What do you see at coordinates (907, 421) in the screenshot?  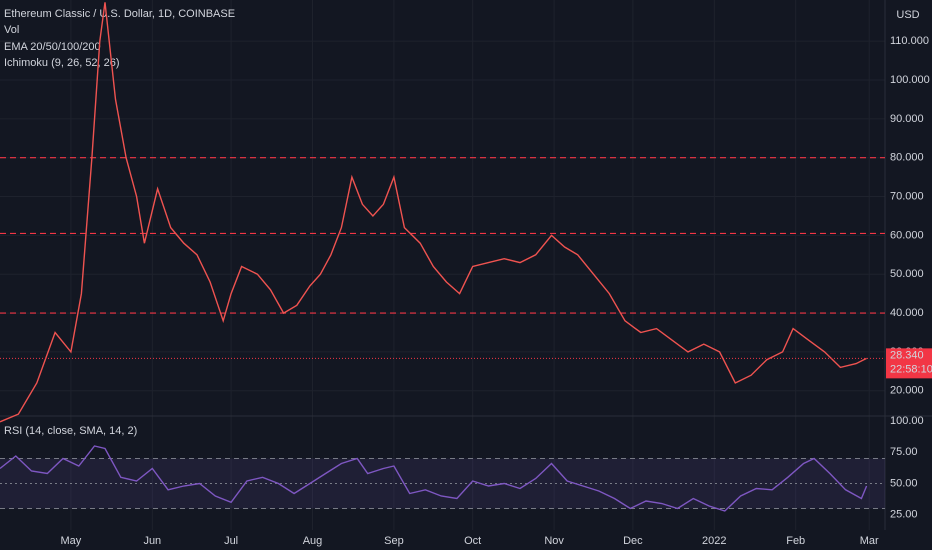 I see `y-tick-label: 100.00` at bounding box center [907, 421].